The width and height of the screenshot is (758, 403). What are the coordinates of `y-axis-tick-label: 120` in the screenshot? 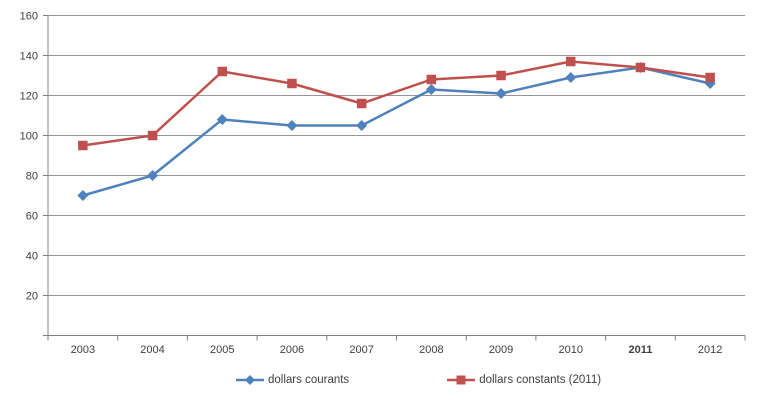 It's located at (29, 97).